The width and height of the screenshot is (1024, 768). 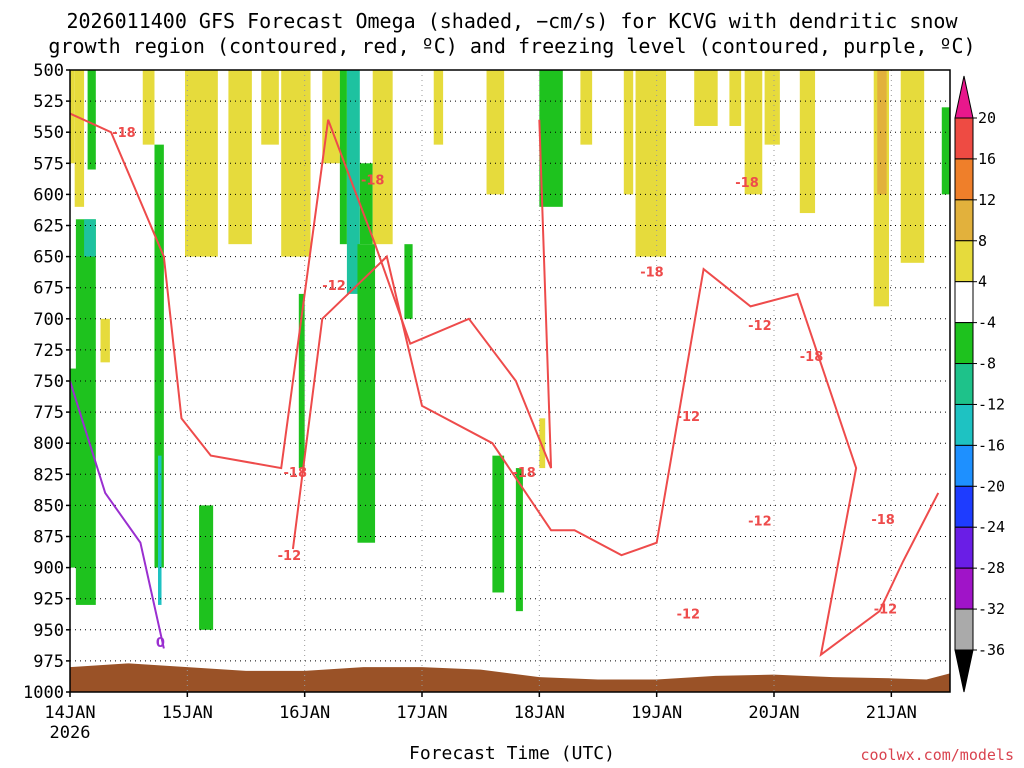 I want to click on y-tick-label: 800, so click(x=48, y=444).